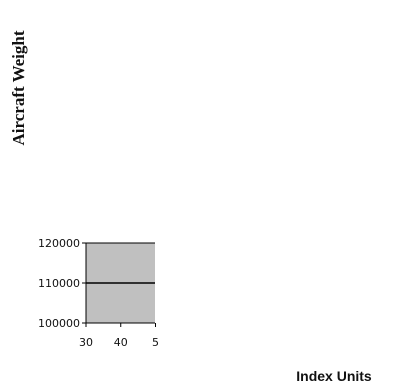  Describe the element at coordinates (59, 243) in the screenshot. I see `y-tick-label: 120000` at that location.